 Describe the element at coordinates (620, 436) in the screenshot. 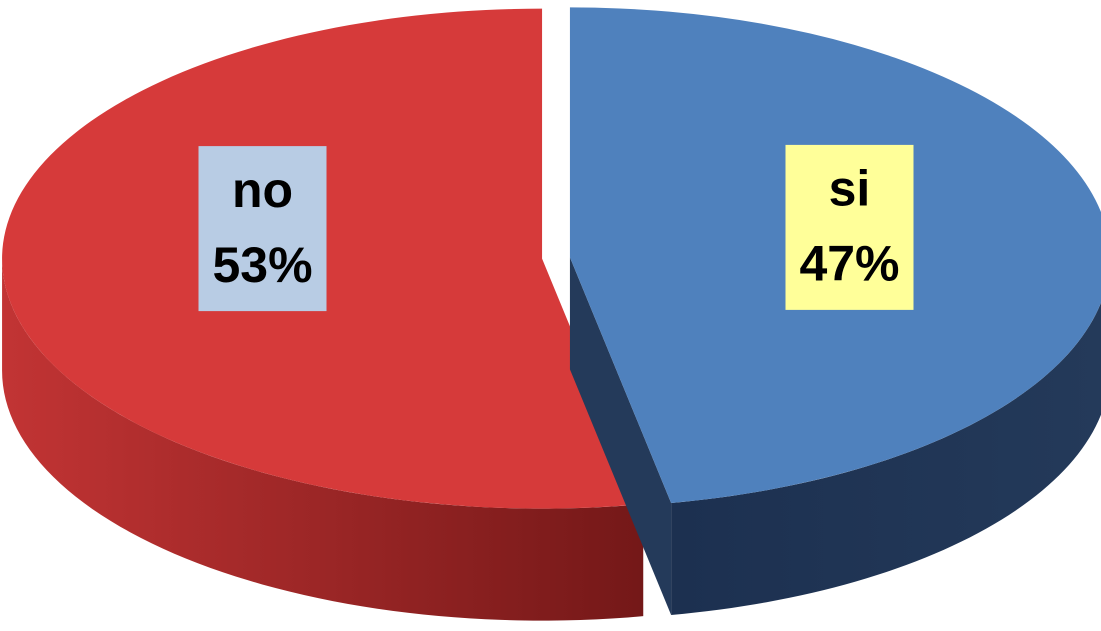

I see `slice-cut-face` at that location.